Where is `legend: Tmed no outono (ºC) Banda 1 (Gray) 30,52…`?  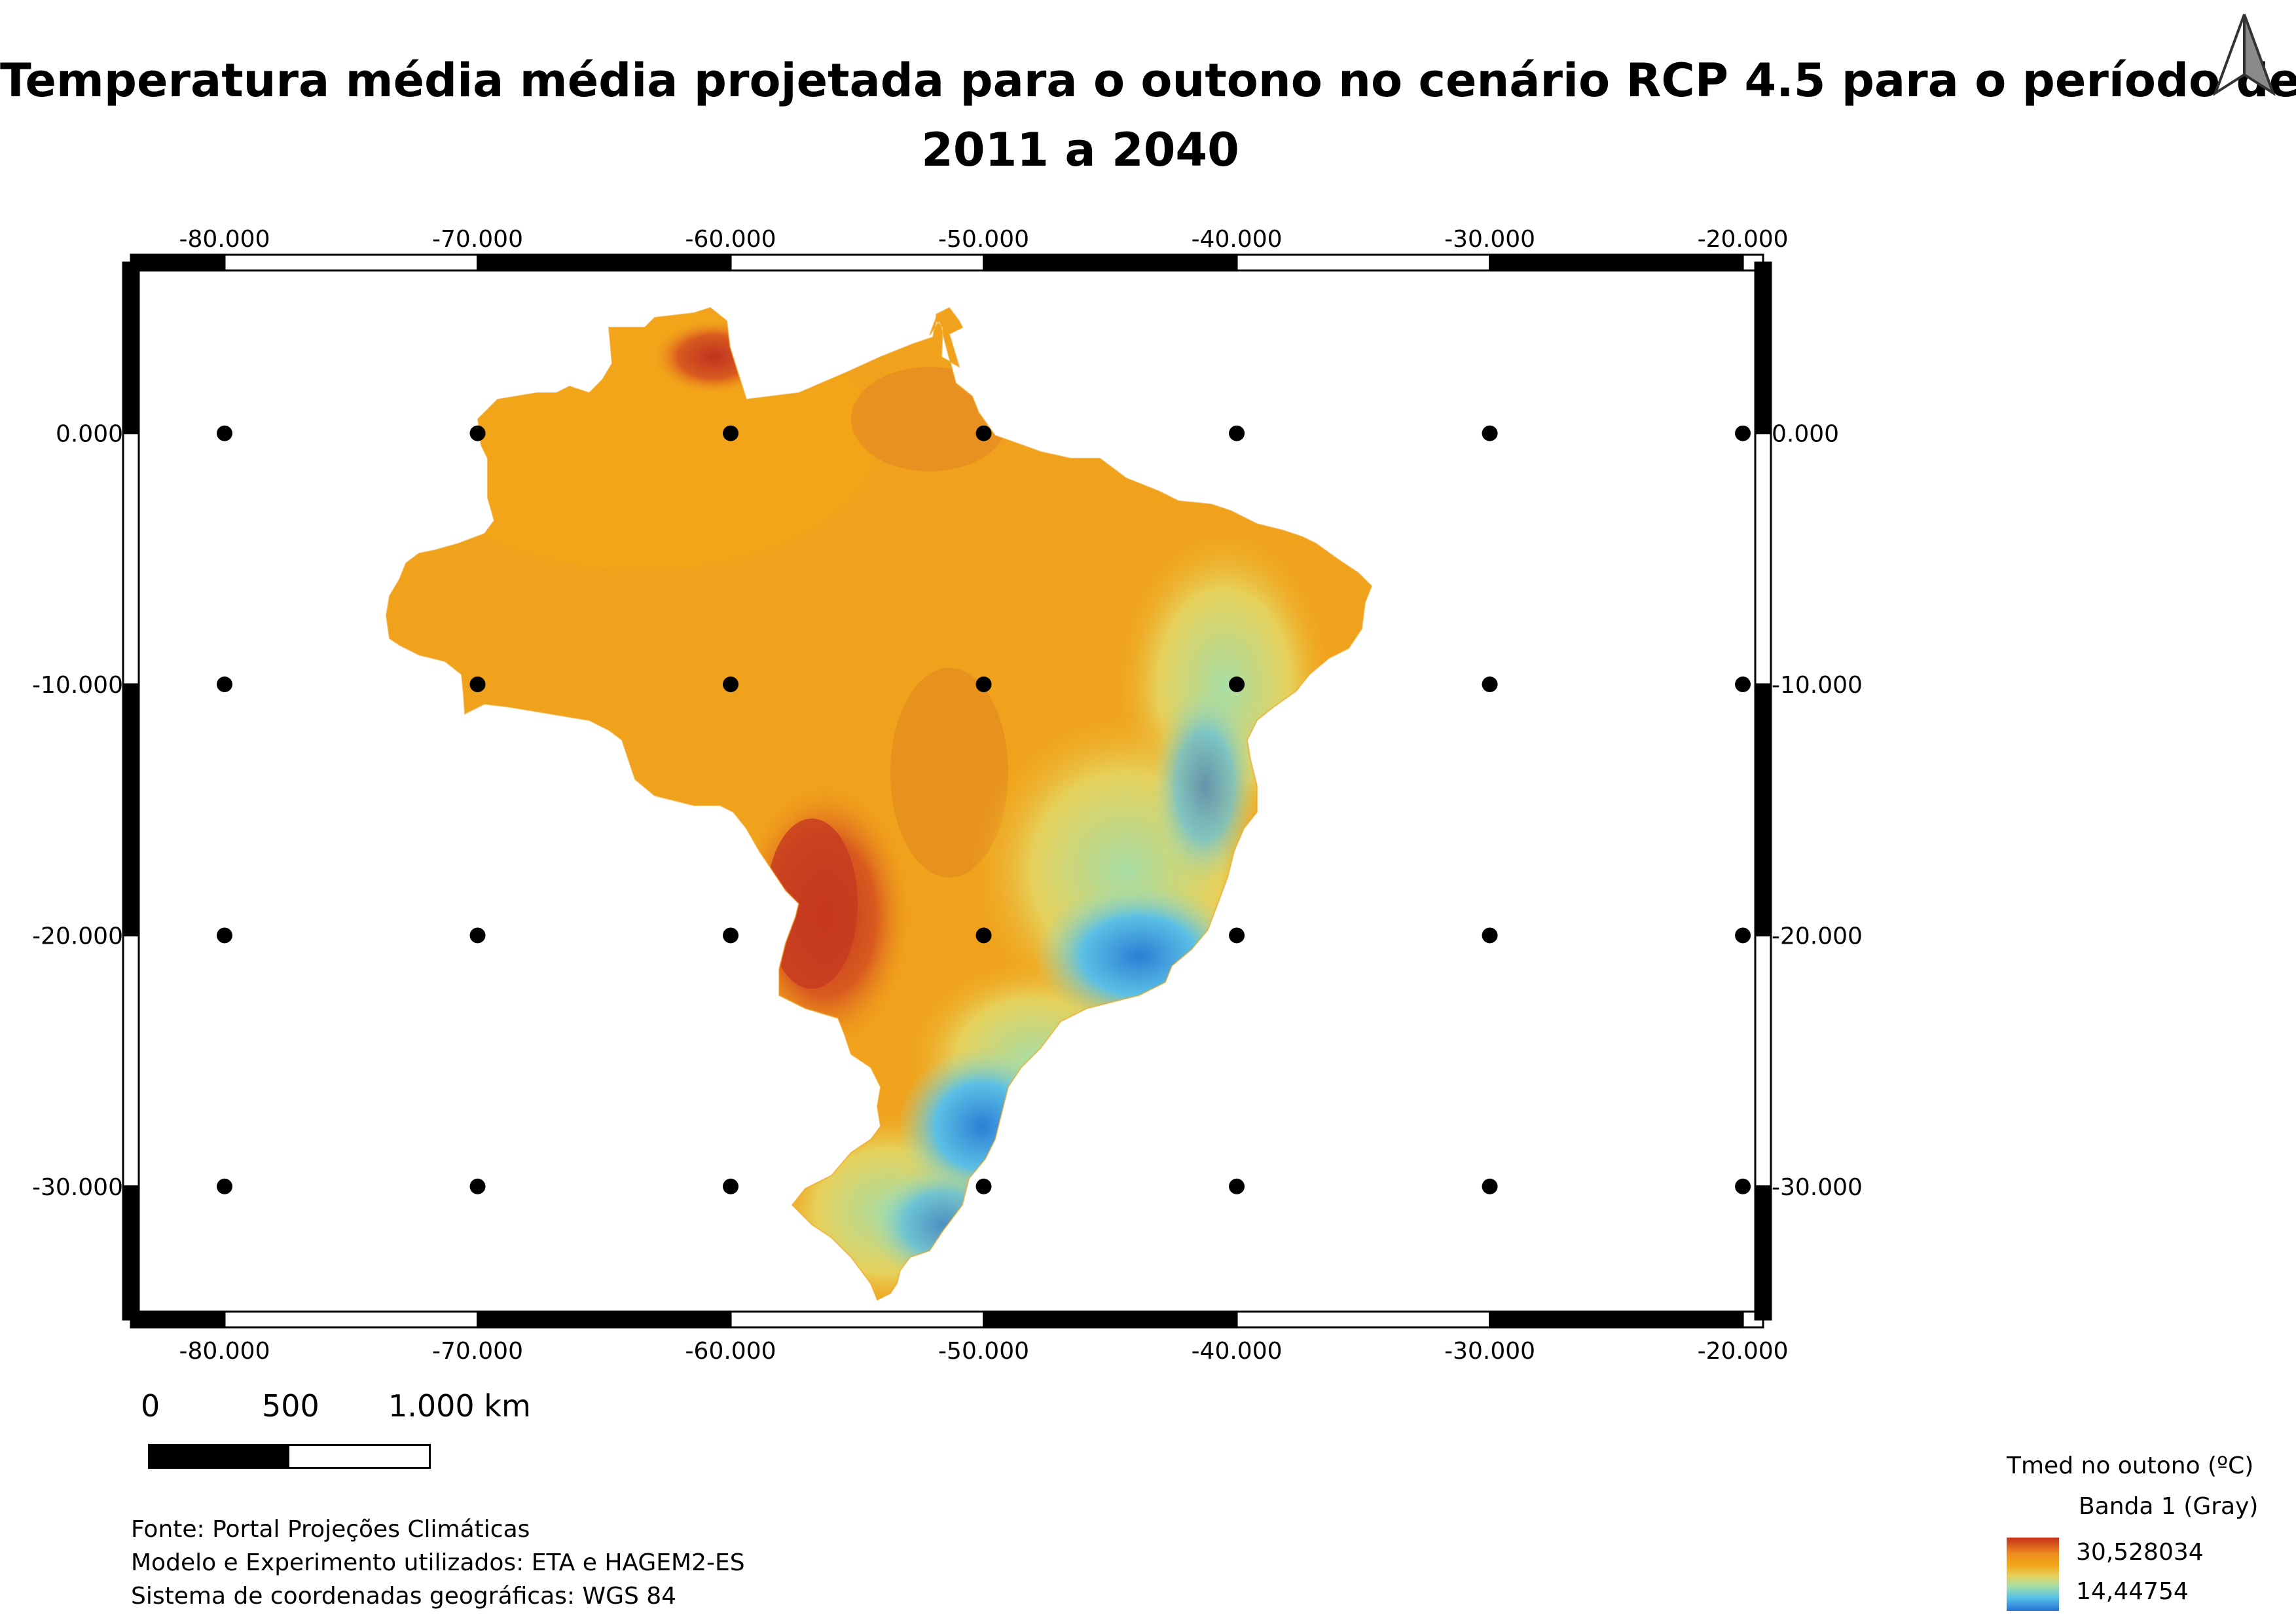 legend: Tmed no outono (ºC) Banda 1 (Gray) 30,52… is located at coordinates (2132, 1531).